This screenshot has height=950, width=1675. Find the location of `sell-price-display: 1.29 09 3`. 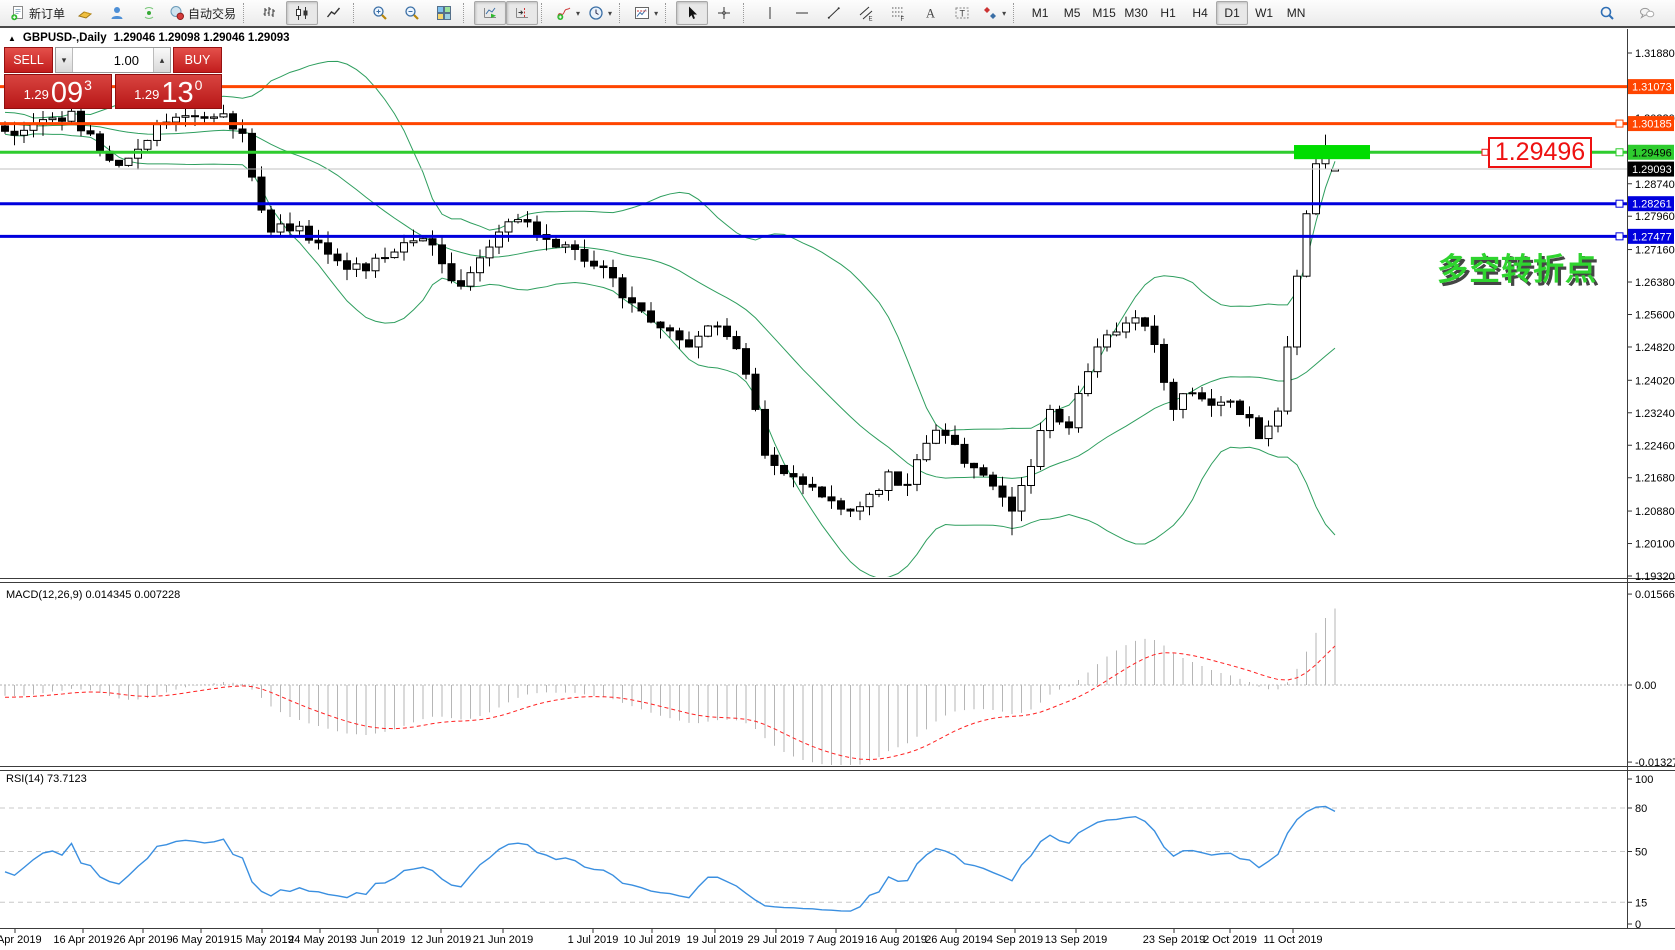

sell-price-display: 1.29 09 3 is located at coordinates (58, 91).